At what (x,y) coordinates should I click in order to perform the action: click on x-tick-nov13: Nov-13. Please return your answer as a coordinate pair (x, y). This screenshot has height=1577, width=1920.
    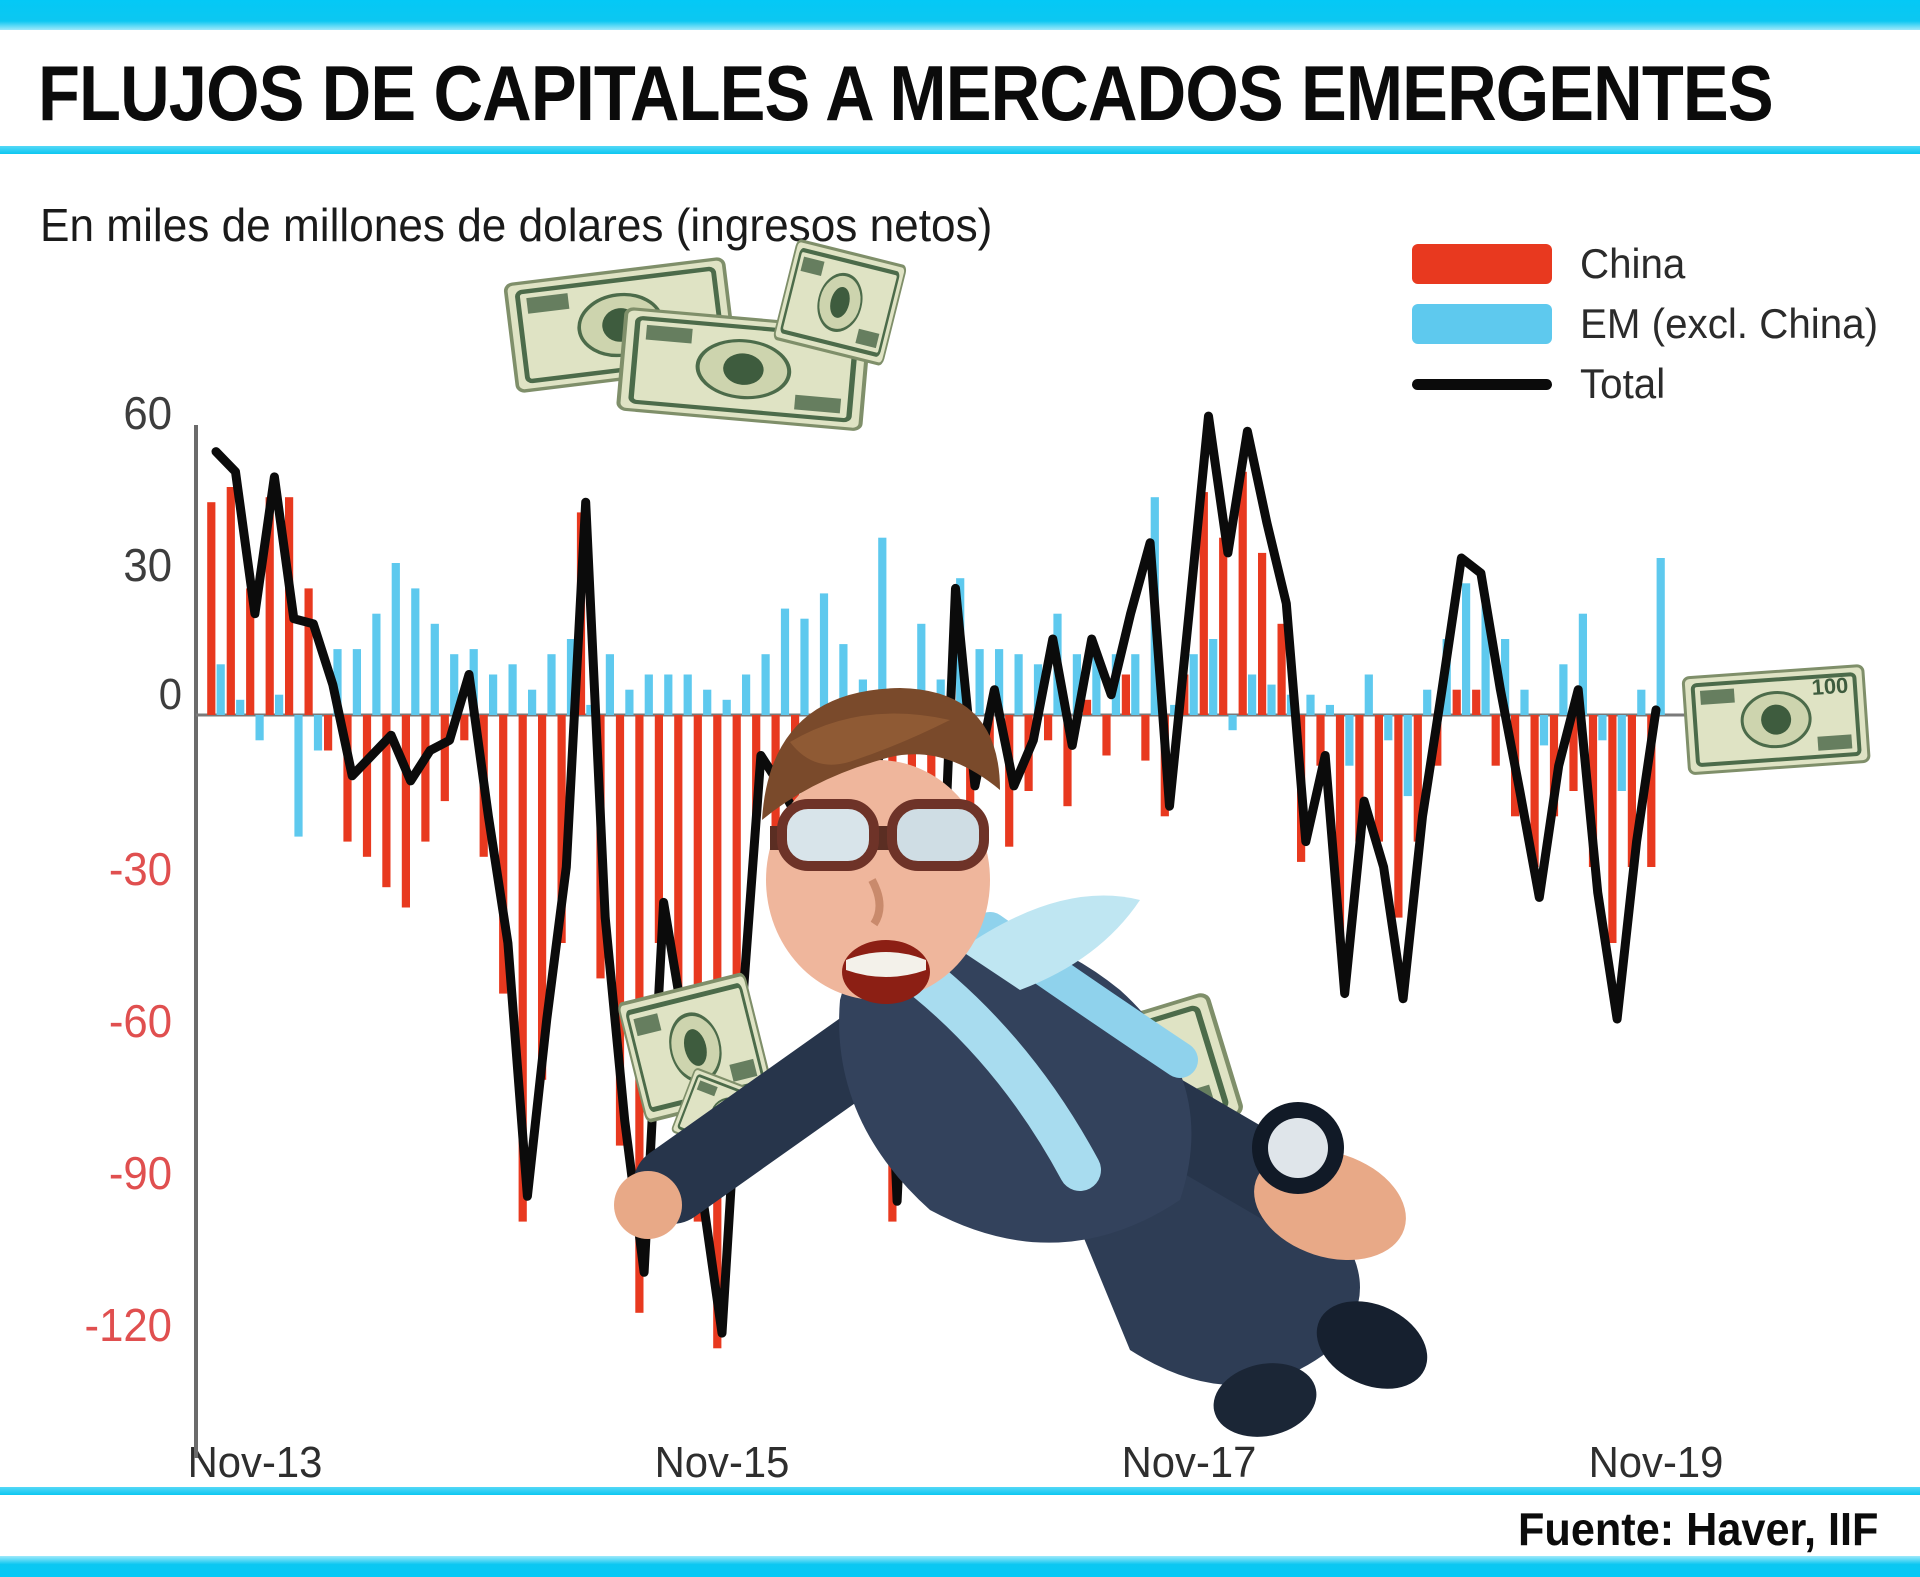
    Looking at the image, I should click on (255, 1462).